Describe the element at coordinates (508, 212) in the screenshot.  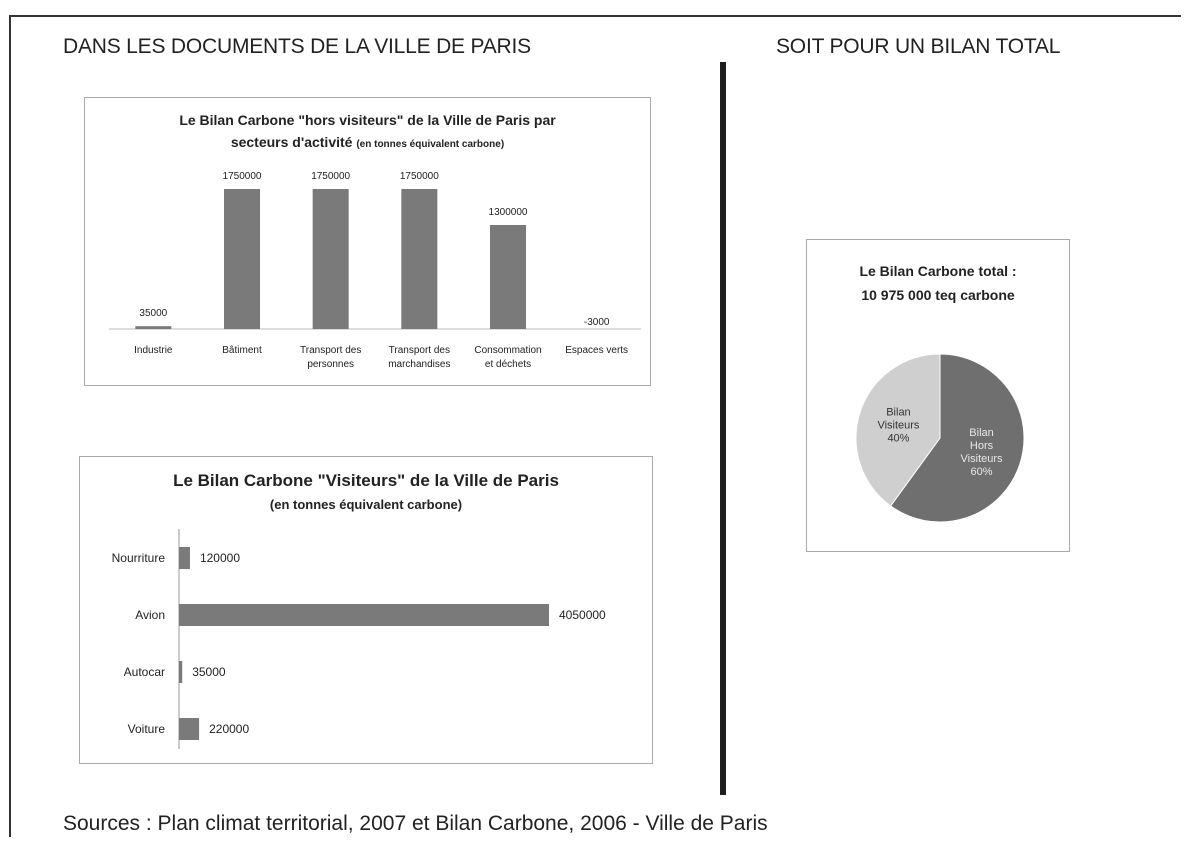
I see `chart1-data-label: 1300000` at that location.